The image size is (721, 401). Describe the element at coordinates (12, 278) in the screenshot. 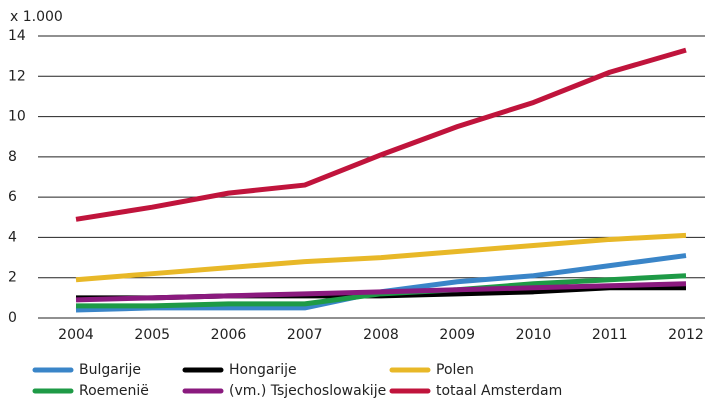

I see `y-tick-label: 2` at that location.